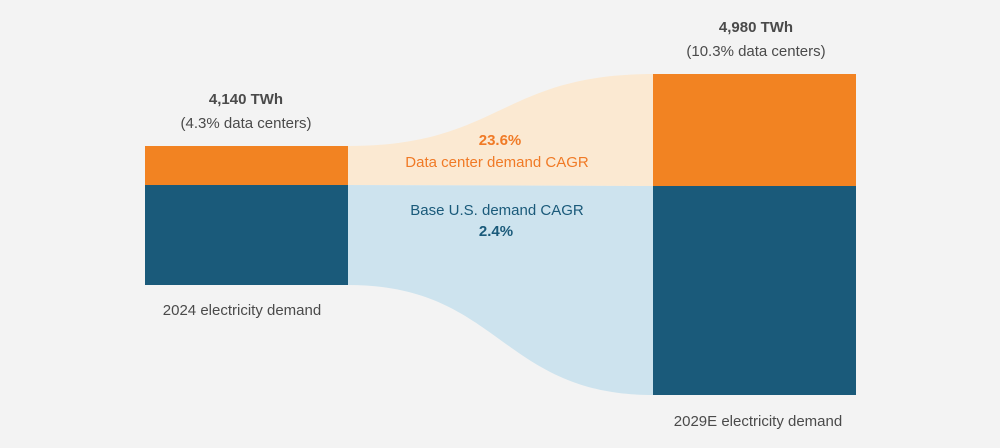  Describe the element at coordinates (242, 310) in the screenshot. I see `left-node-label: 2024 electricity demand` at that location.